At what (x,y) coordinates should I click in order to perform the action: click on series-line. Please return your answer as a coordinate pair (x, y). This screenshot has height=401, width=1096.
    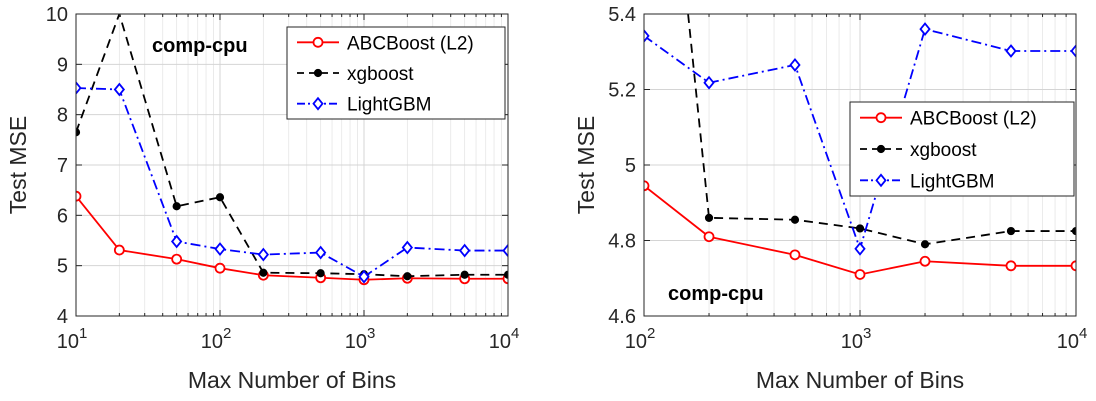
    Looking at the image, I should click on (292, 238).